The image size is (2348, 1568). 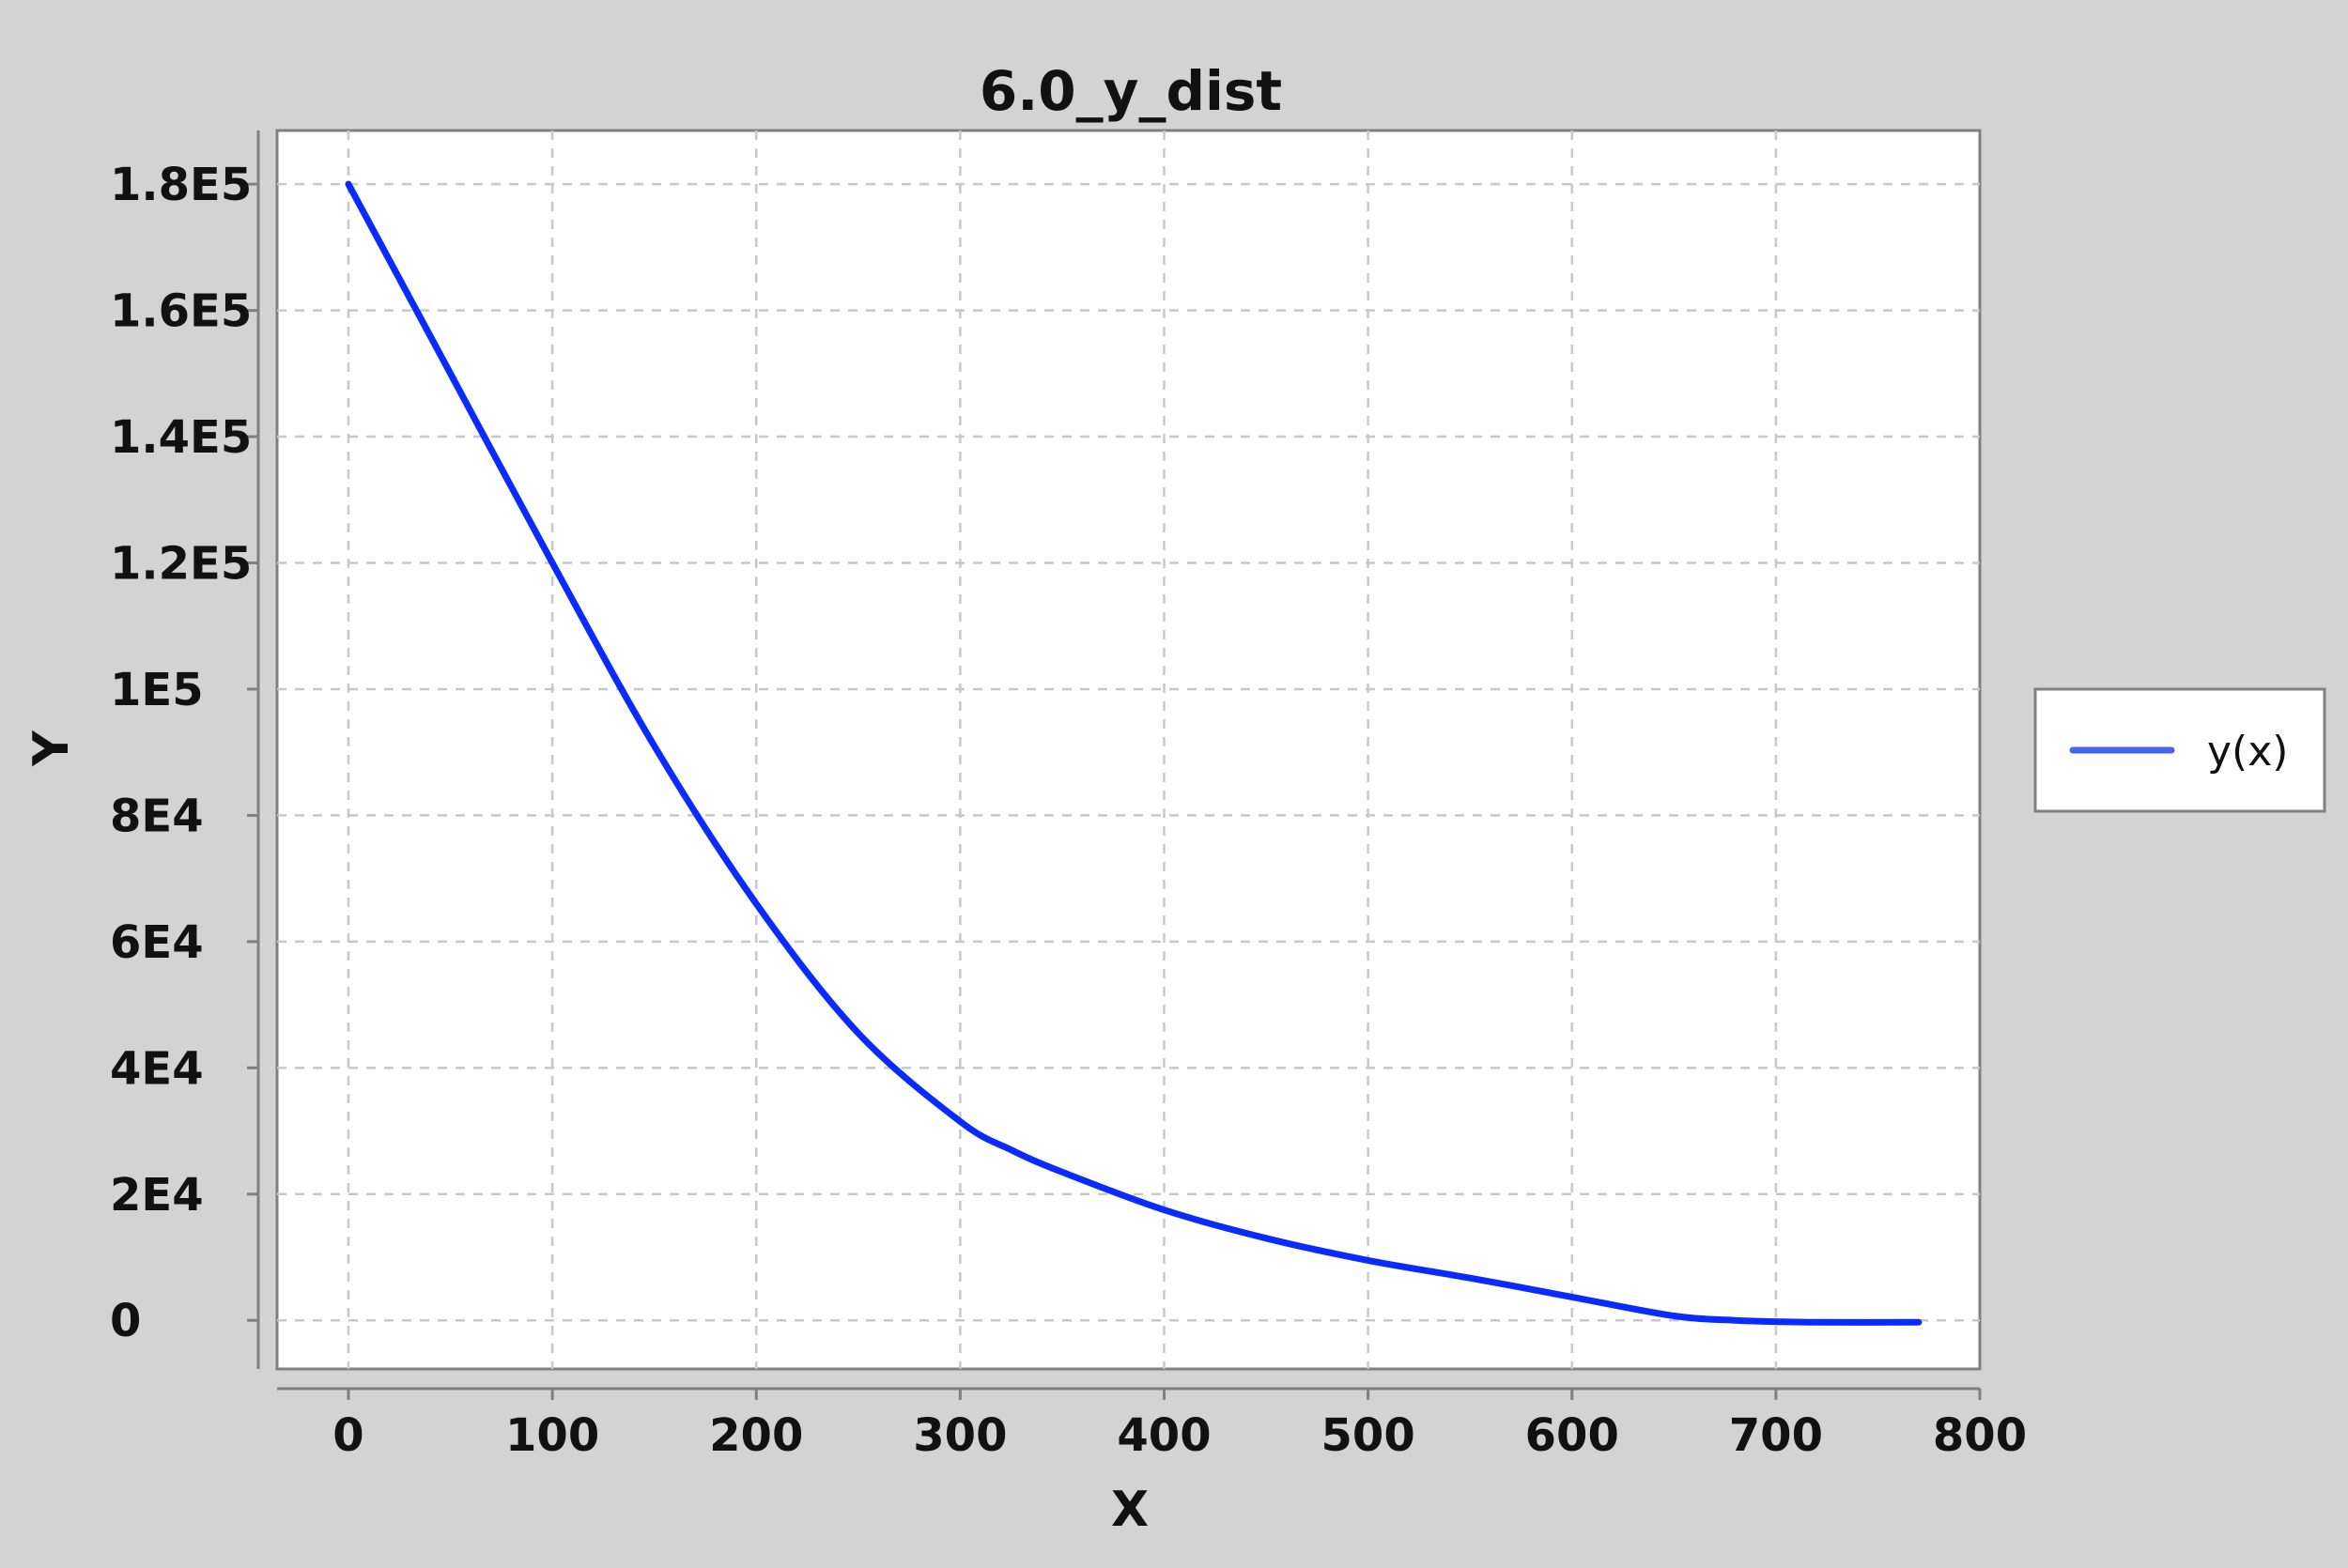 What do you see at coordinates (157, 816) in the screenshot?
I see `y-tick-label: 8E4` at bounding box center [157, 816].